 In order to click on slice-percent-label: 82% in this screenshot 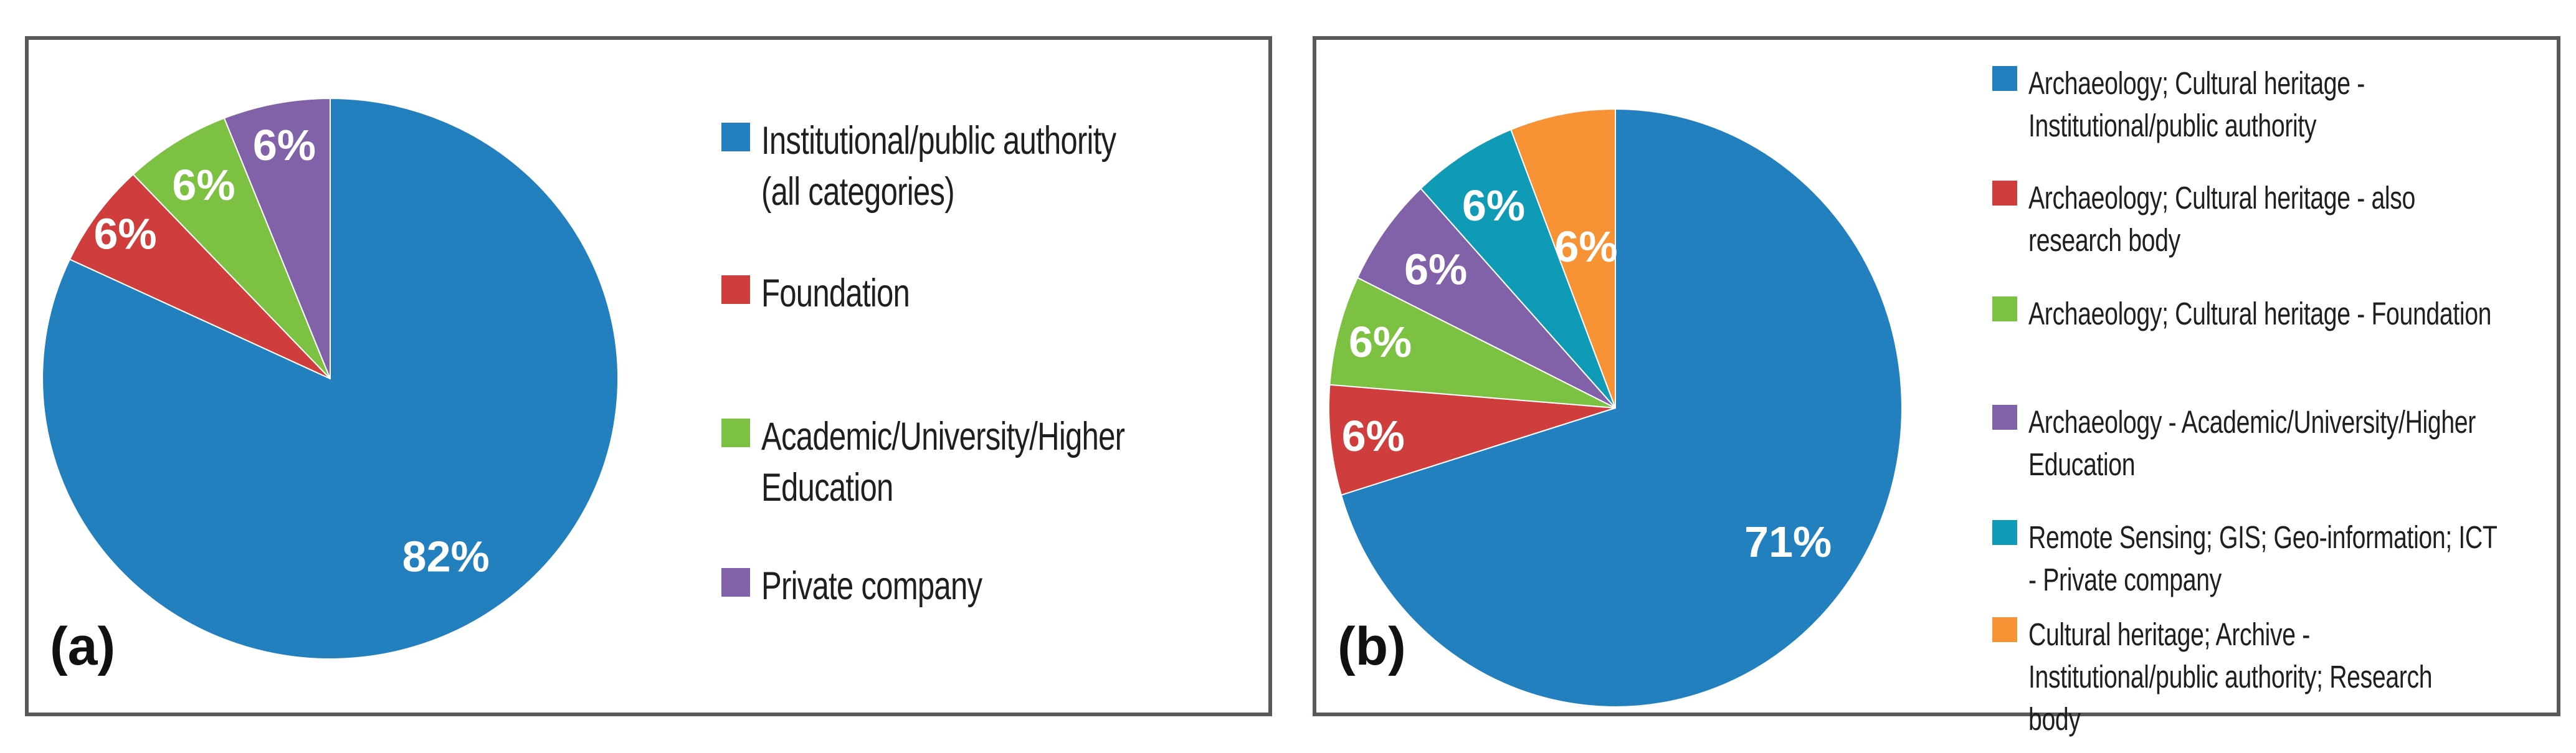, I will do `click(446, 557)`.